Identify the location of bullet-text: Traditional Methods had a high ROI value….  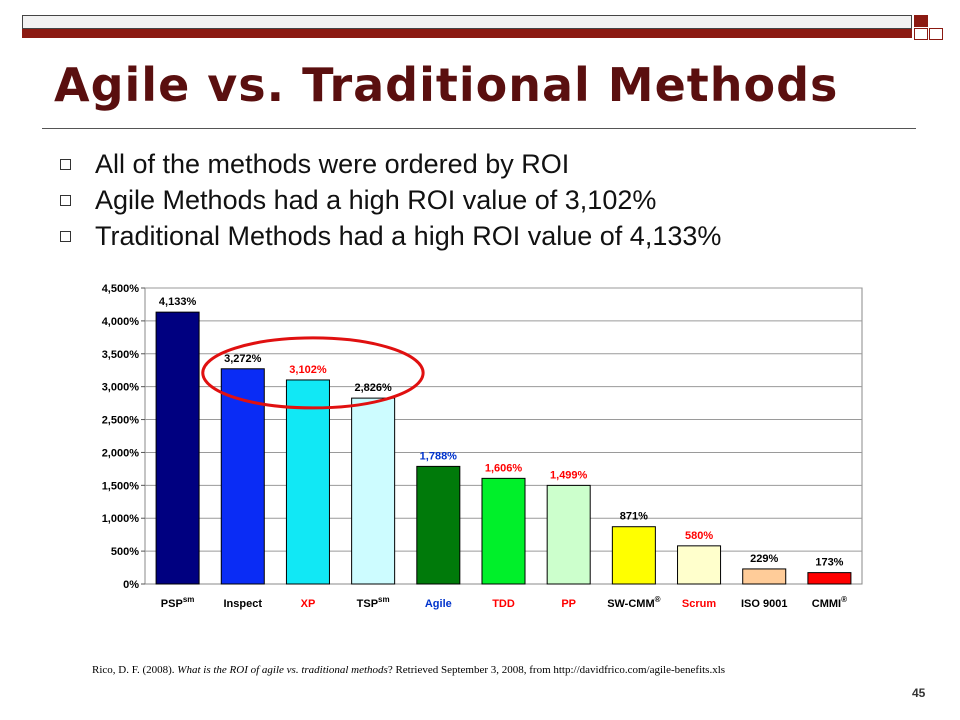
(408, 235).